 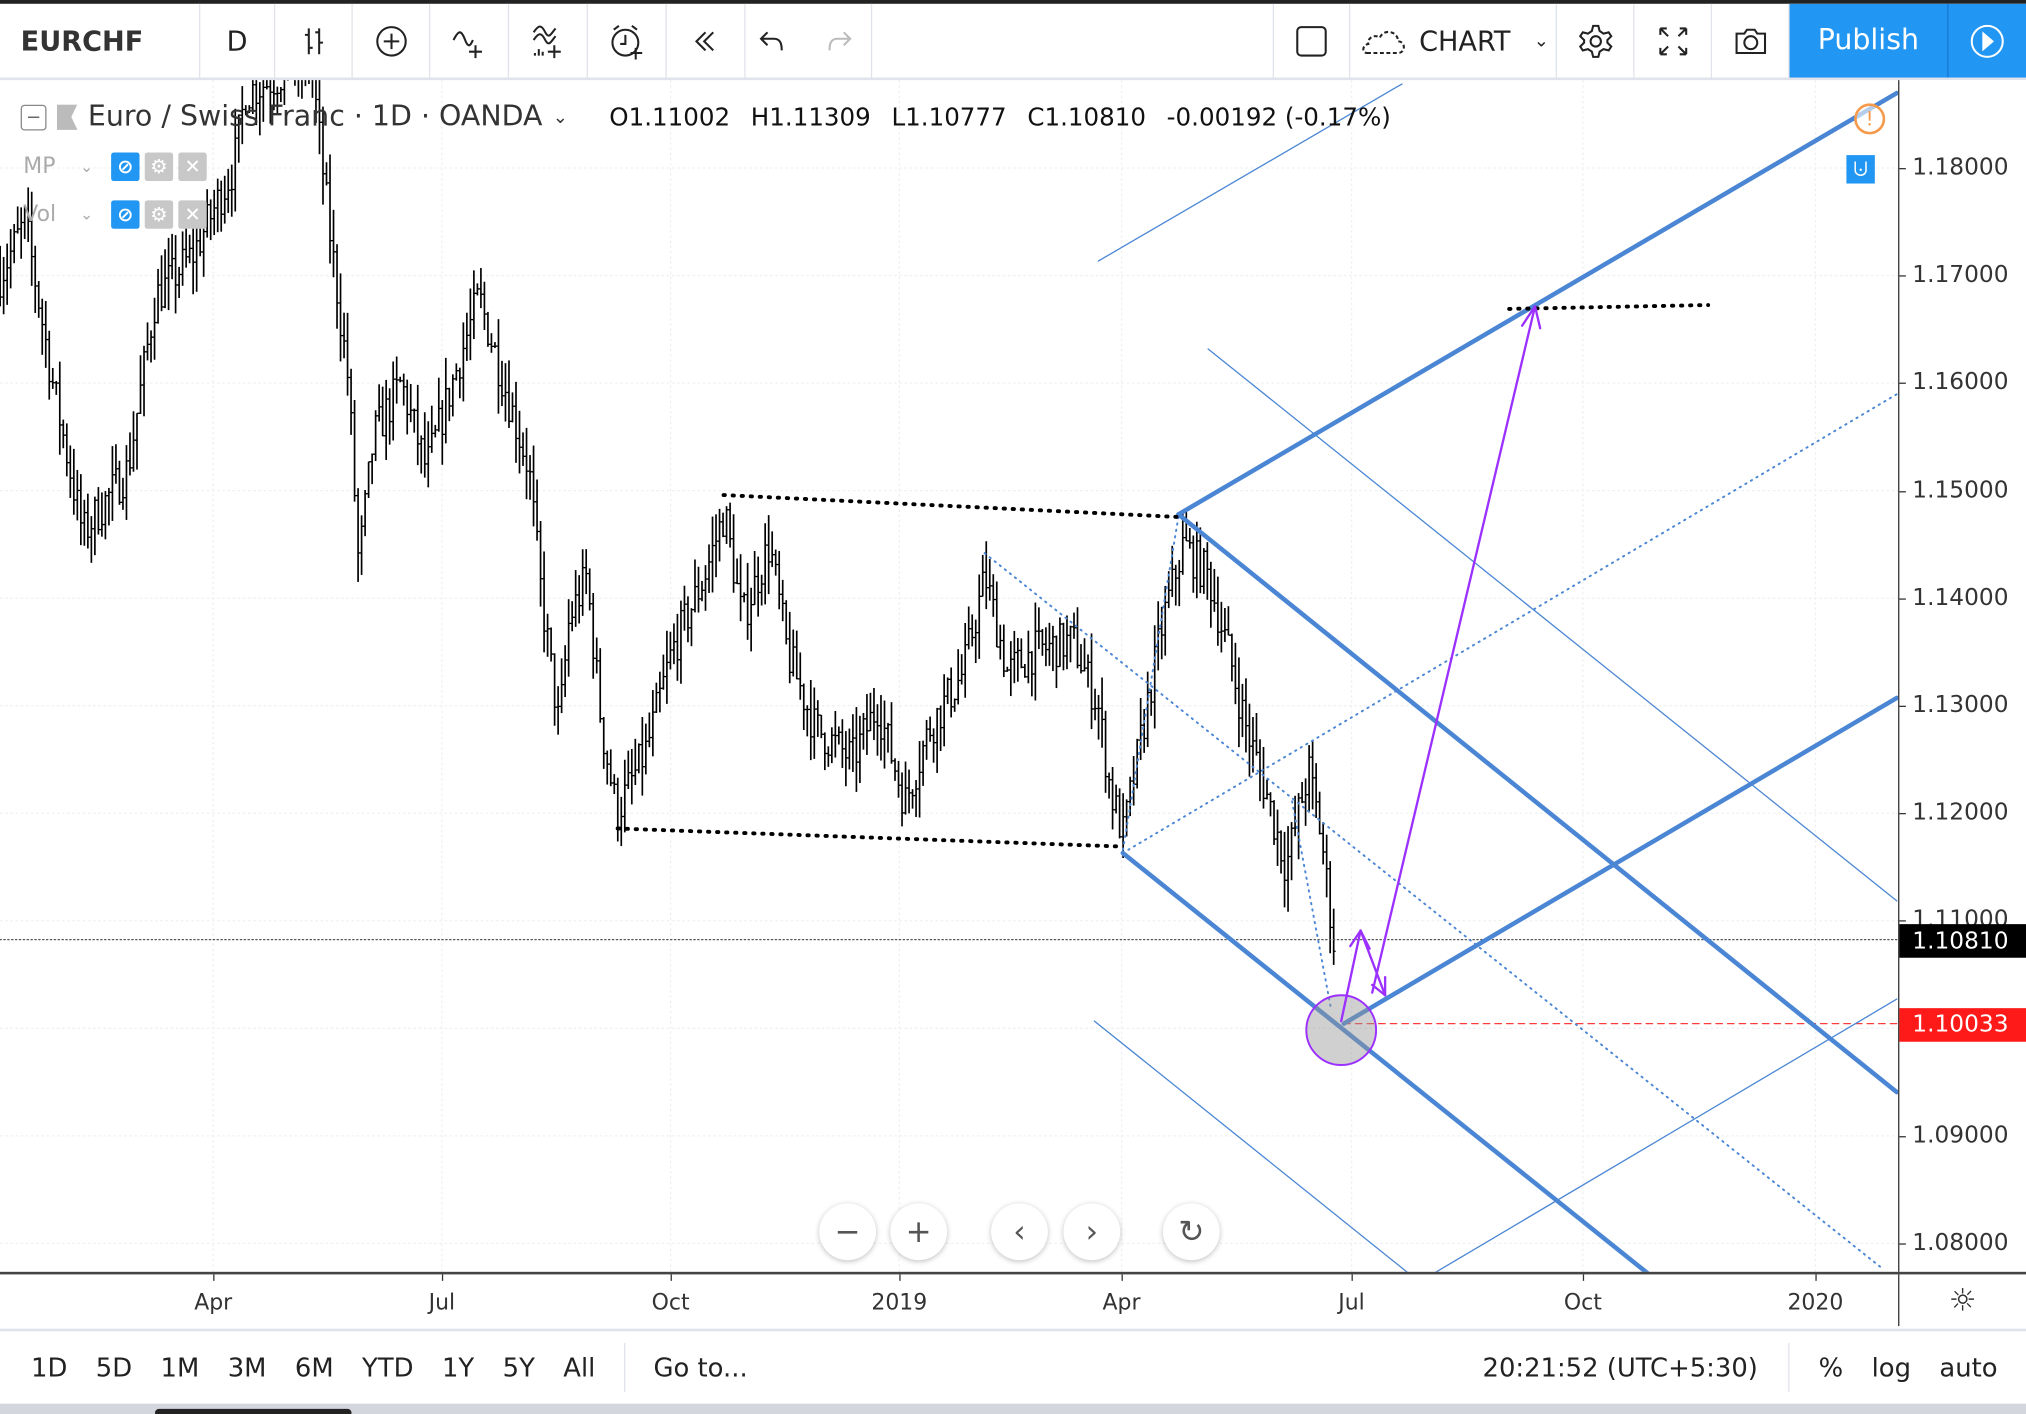 What do you see at coordinates (1954, 1135) in the screenshot?
I see `price-tick-label: 1.09000` at bounding box center [1954, 1135].